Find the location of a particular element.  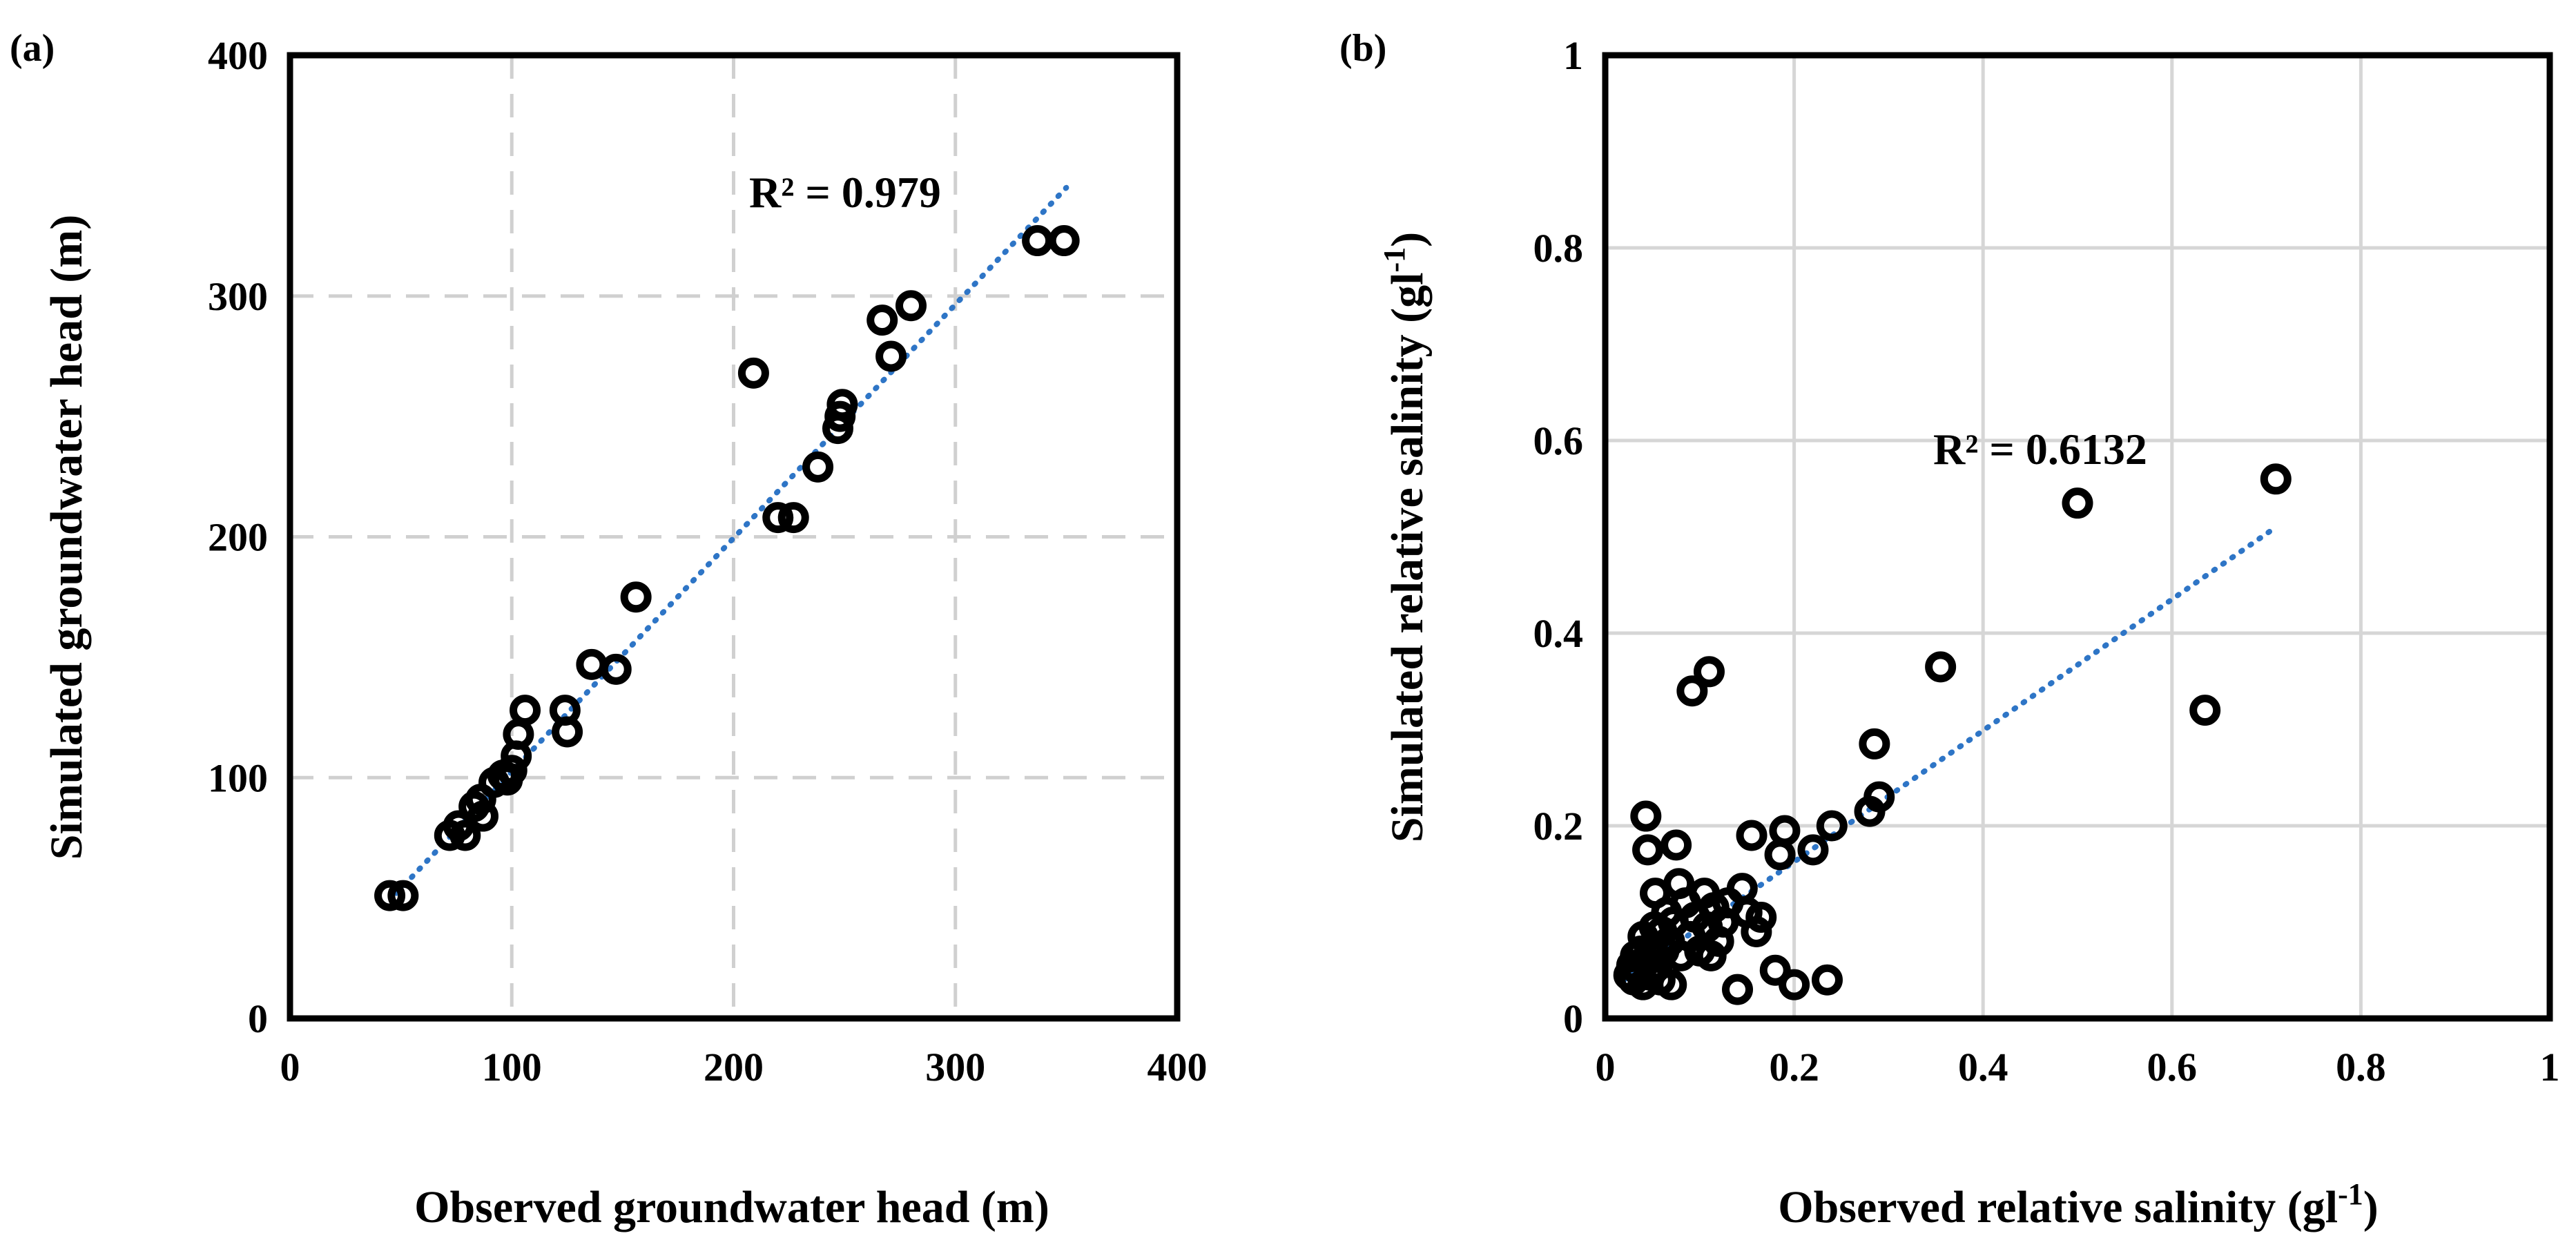

y-ticks-a: 0 100 200 300 400 is located at coordinates (238, 537).